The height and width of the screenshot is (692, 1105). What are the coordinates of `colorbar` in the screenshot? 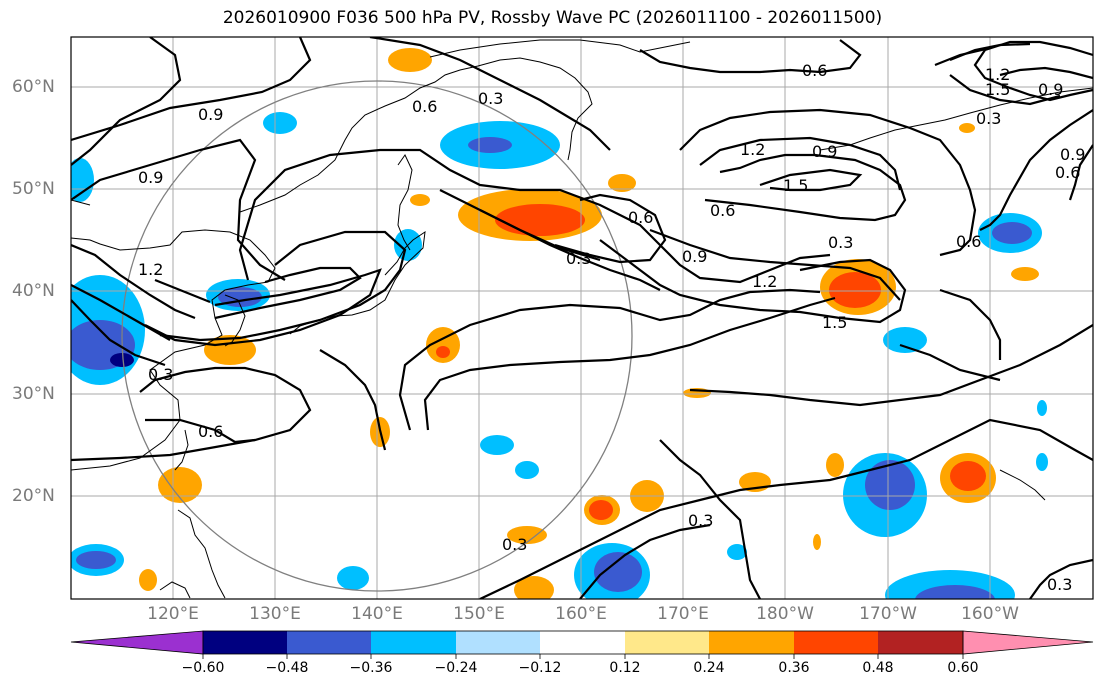 It's located at (582, 644).